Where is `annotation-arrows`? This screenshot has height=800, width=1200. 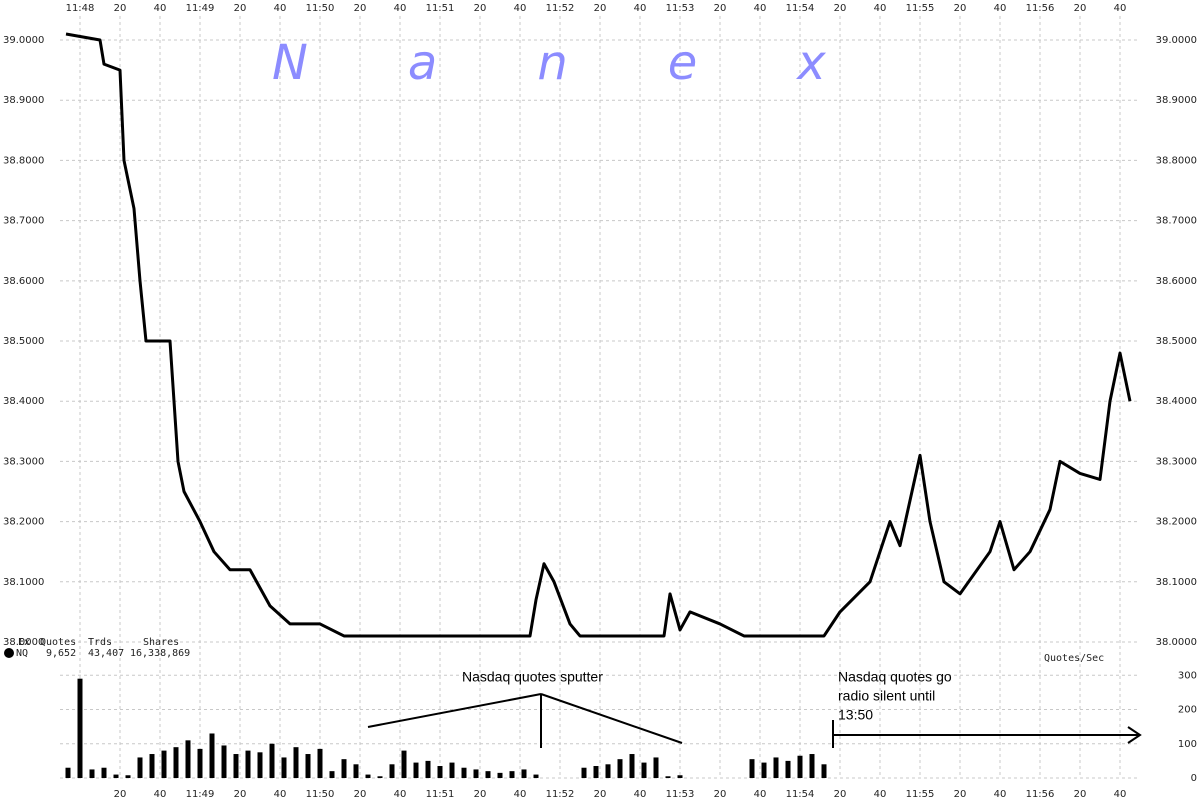
annotation-arrows is located at coordinates (754, 720).